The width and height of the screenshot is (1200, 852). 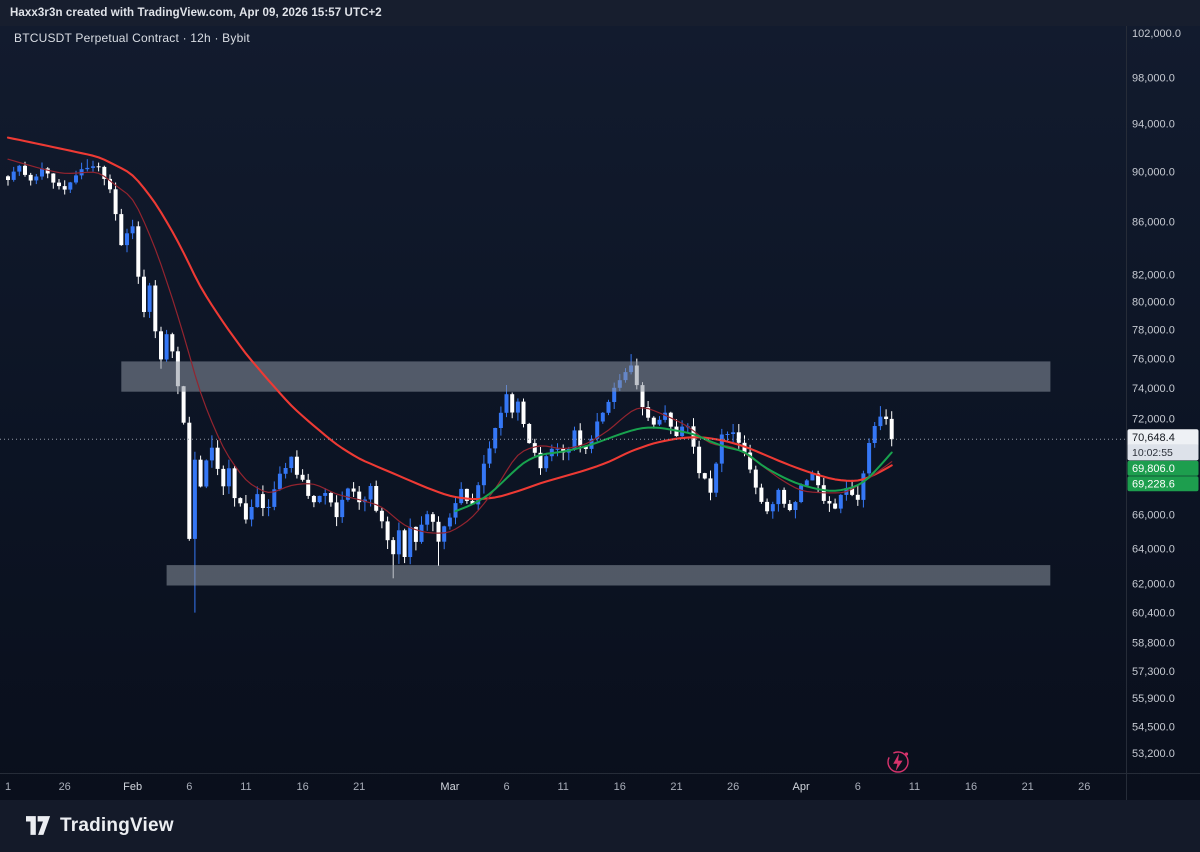 What do you see at coordinates (1153, 614) in the screenshot?
I see `svg-text: 60,400.0` at bounding box center [1153, 614].